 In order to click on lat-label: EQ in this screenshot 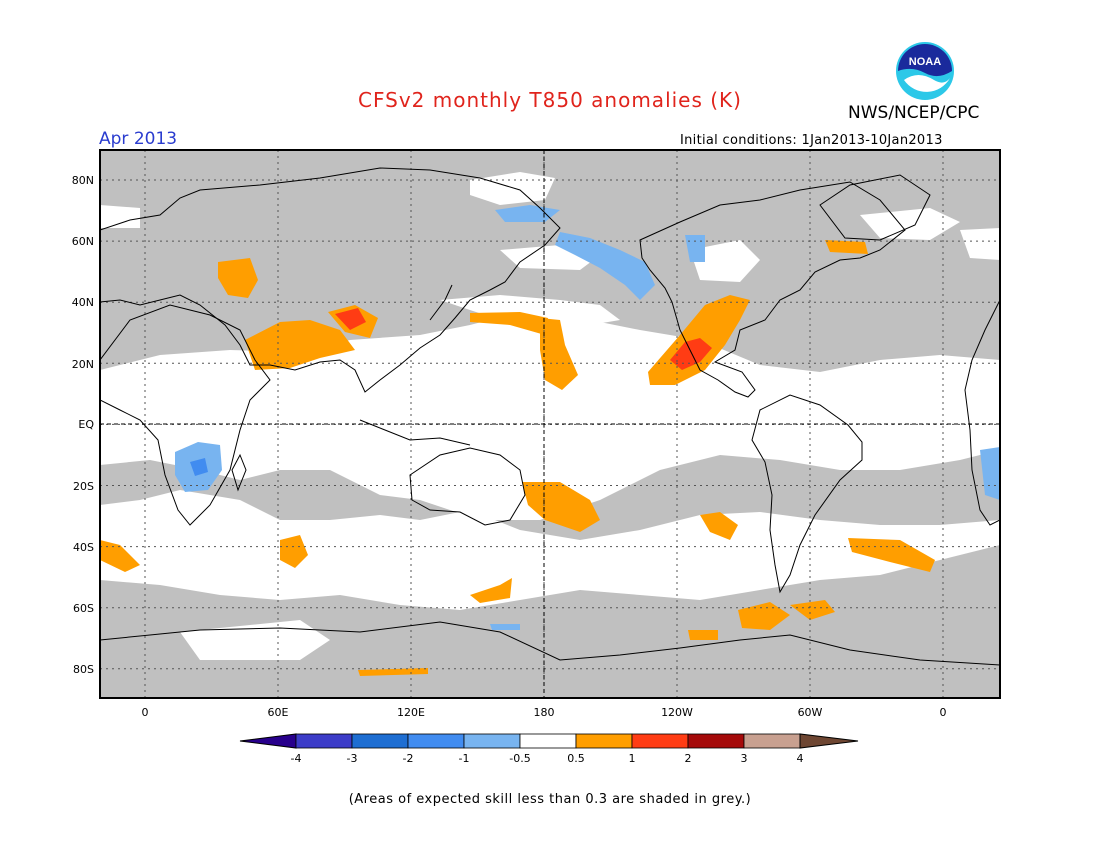, I will do `click(86, 424)`.